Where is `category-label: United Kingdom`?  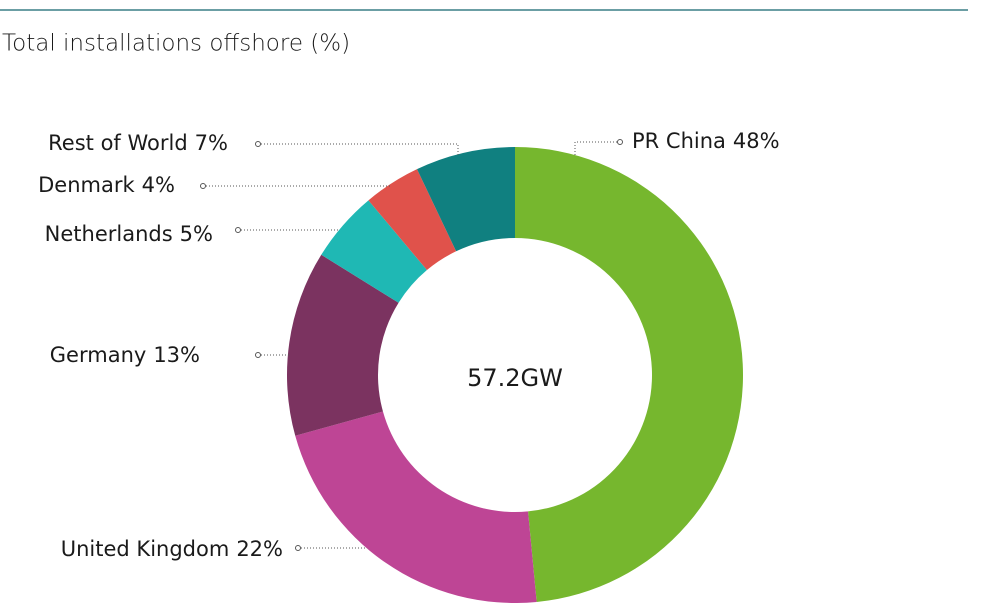
category-label: United Kingdom is located at coordinates (145, 549).